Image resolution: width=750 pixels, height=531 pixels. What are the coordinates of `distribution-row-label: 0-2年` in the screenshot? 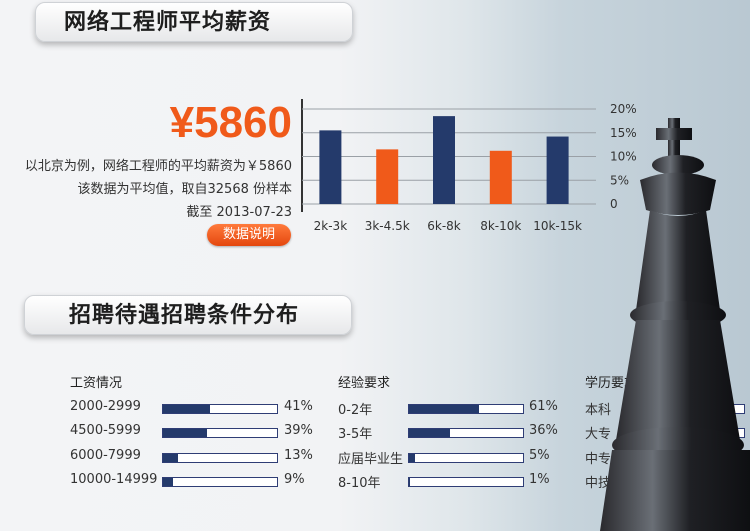 It's located at (355, 410).